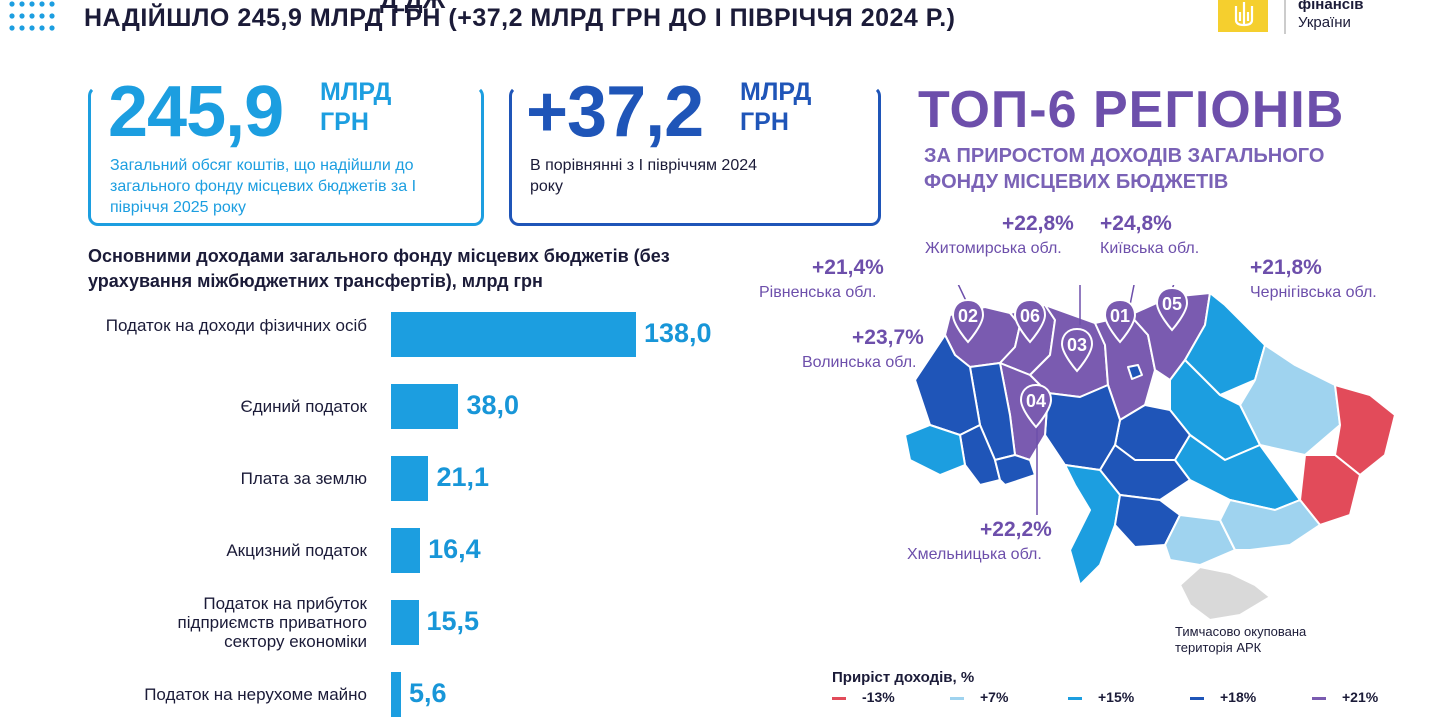  I want to click on logo-text-line2: України, so click(1324, 22).